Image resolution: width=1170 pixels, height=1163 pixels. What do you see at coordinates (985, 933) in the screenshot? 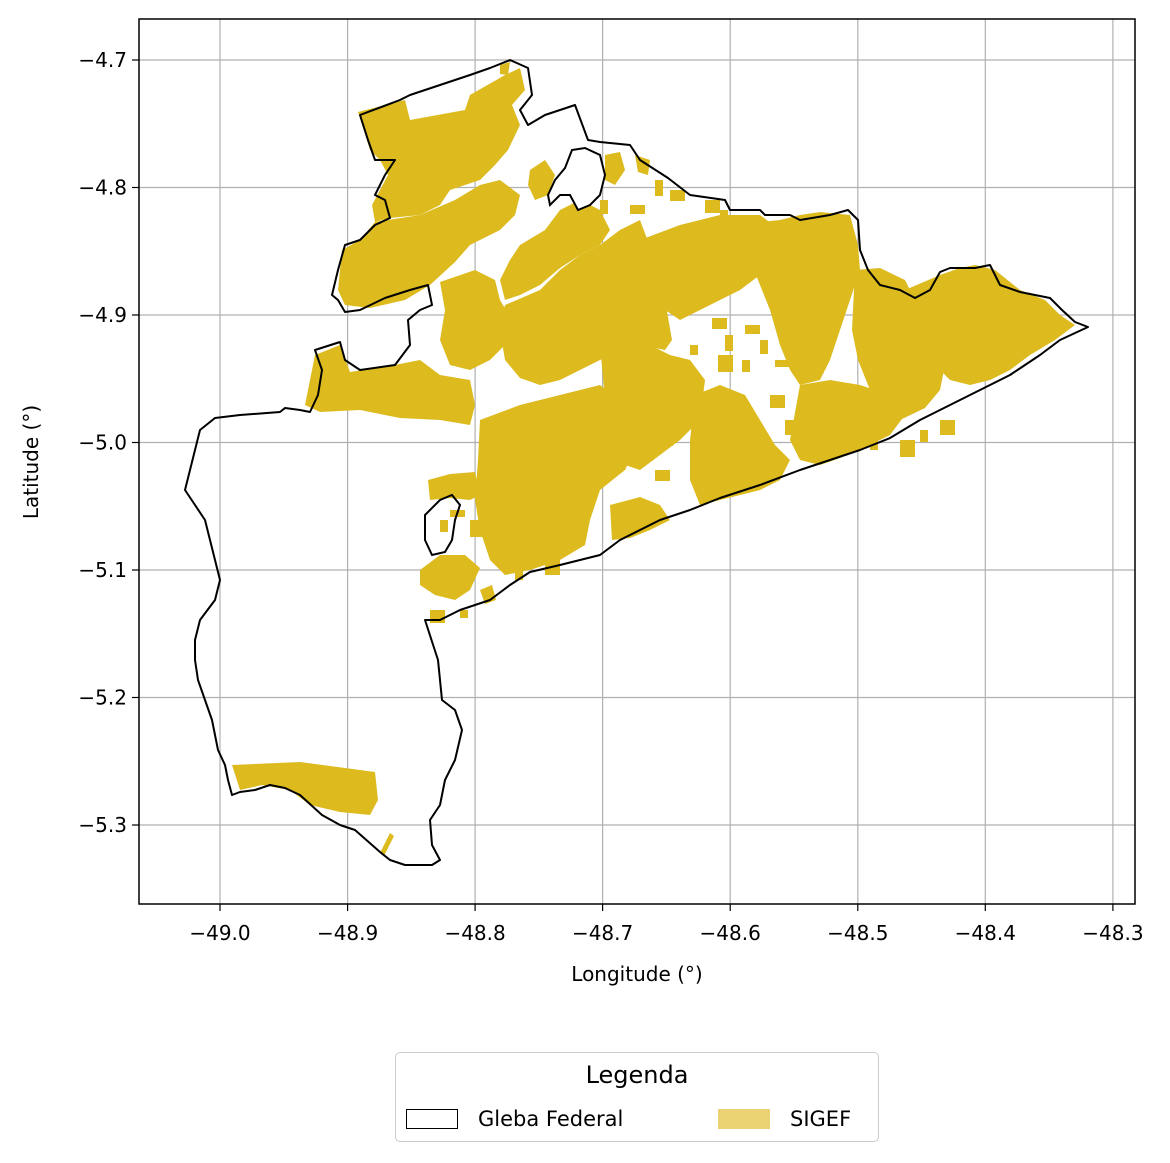
I see `x-tick-label: −48.4` at bounding box center [985, 933].